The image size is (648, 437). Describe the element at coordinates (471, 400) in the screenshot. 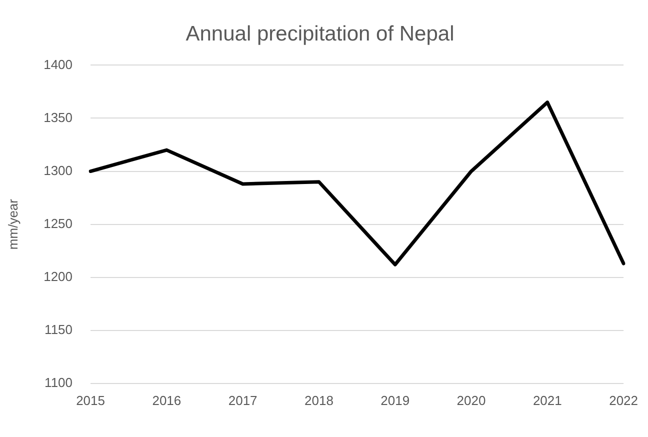

I see `x-tick-label: 2020` at that location.